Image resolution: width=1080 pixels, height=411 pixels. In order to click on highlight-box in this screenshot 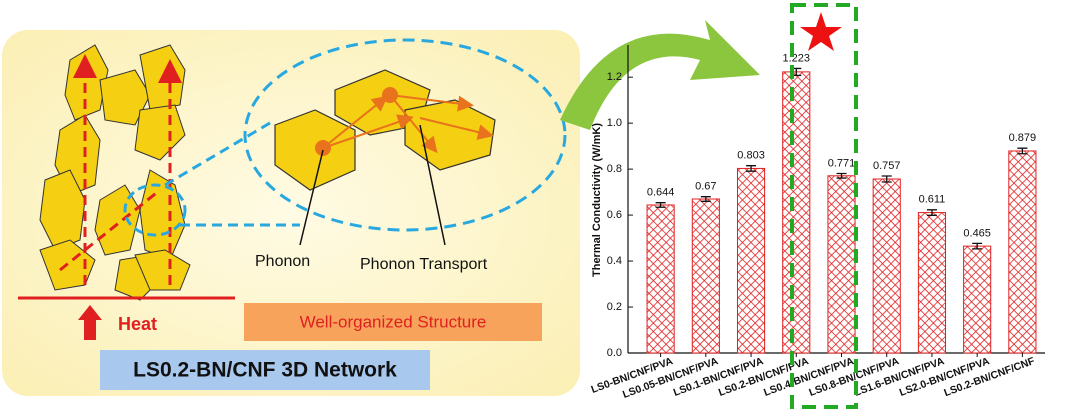, I will do `click(824, 206)`.